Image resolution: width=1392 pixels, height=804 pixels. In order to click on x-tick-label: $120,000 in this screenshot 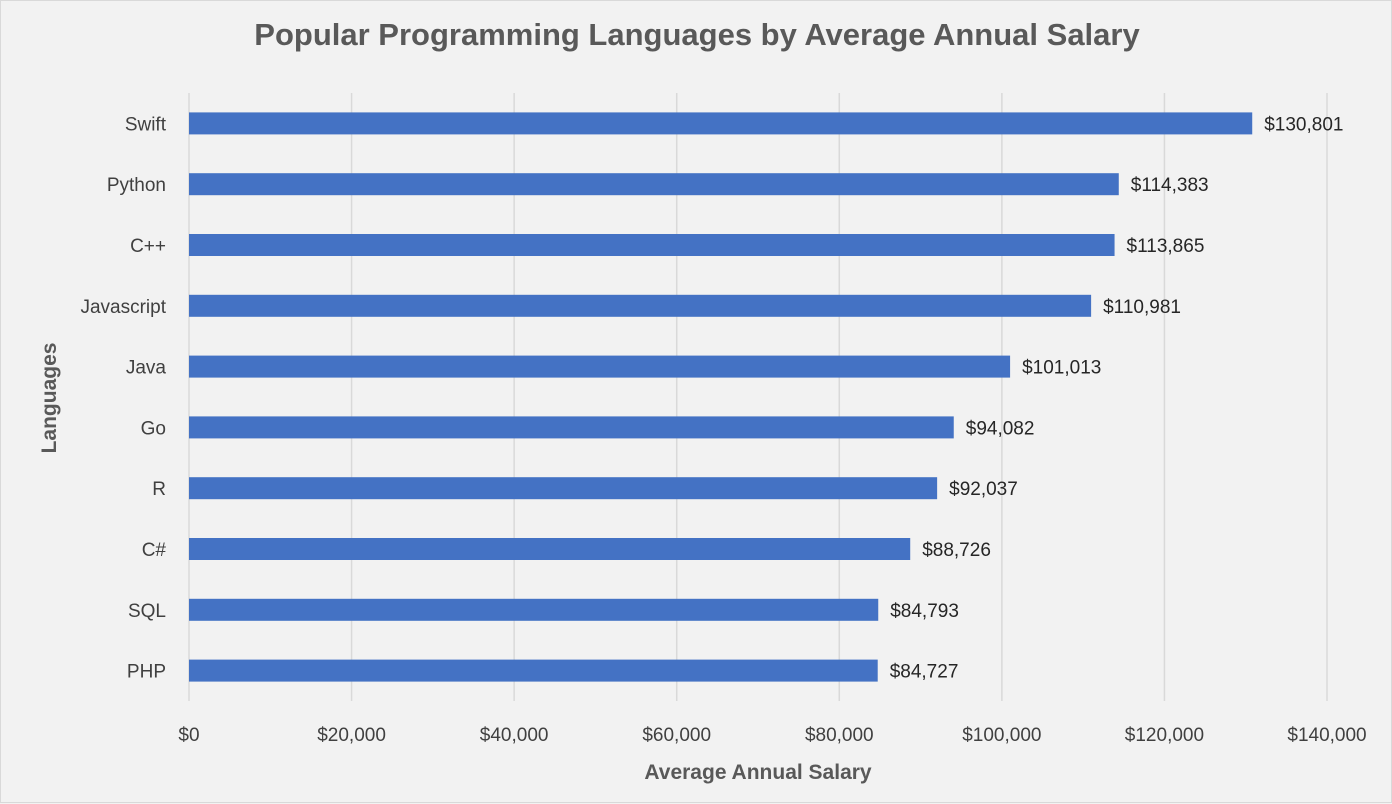, I will do `click(1164, 735)`.